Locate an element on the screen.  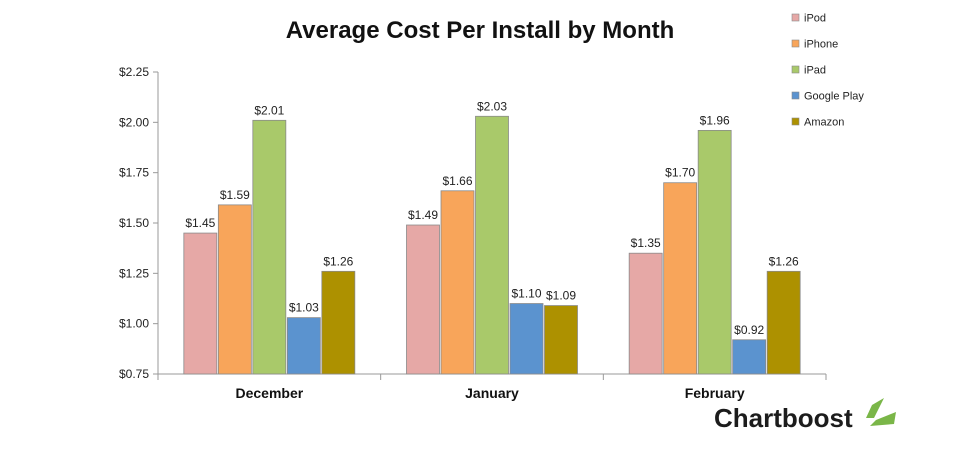
legend-label: iPhone is located at coordinates (821, 45).